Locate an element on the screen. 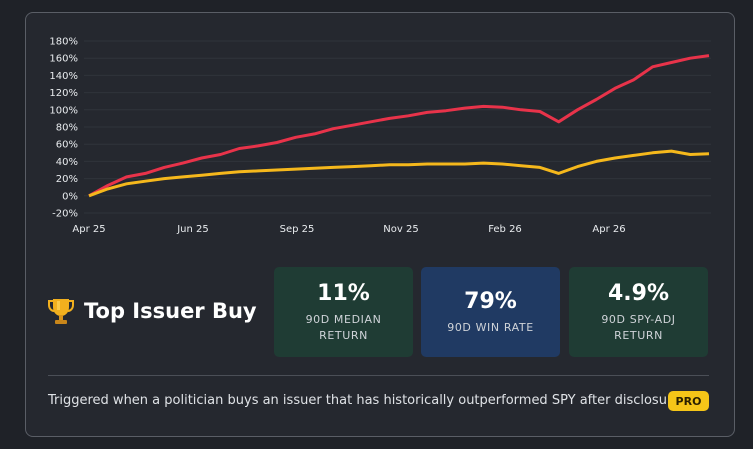 This screenshot has width=753, height=449. y-tick-label: 100% is located at coordinates (63, 110).